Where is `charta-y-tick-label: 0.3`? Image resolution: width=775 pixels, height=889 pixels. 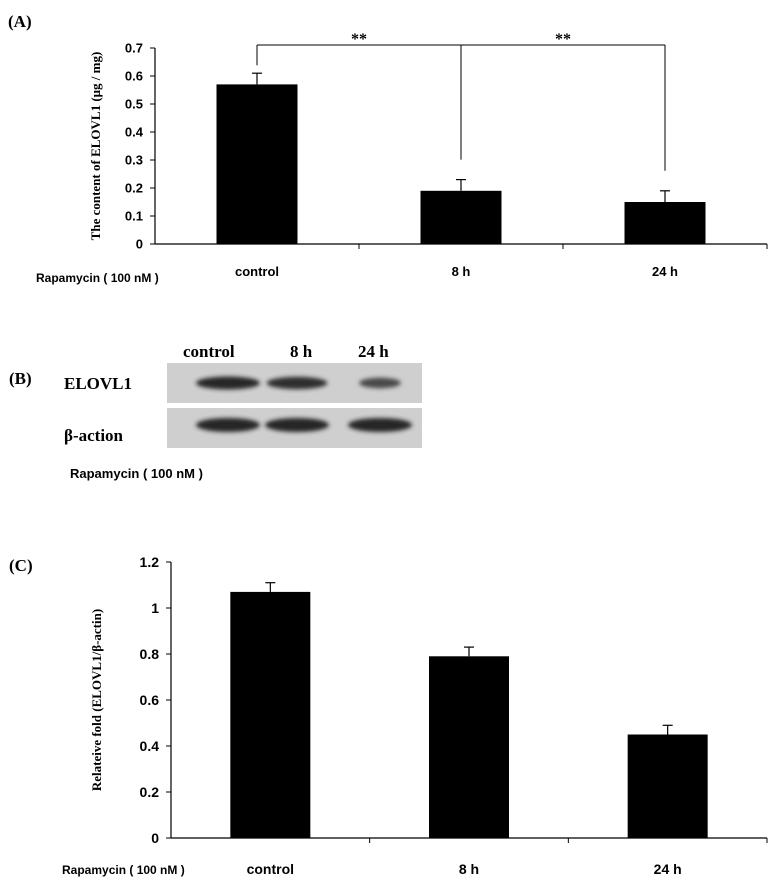
charta-y-tick-label: 0.3 is located at coordinates (134, 160).